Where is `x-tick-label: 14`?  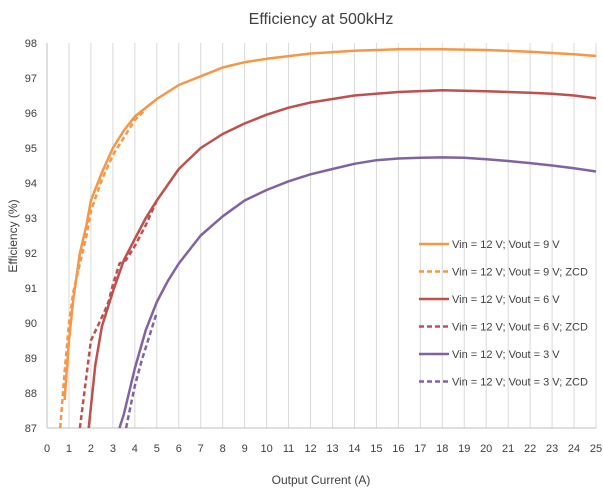
x-tick-label: 14 is located at coordinates (354, 449).